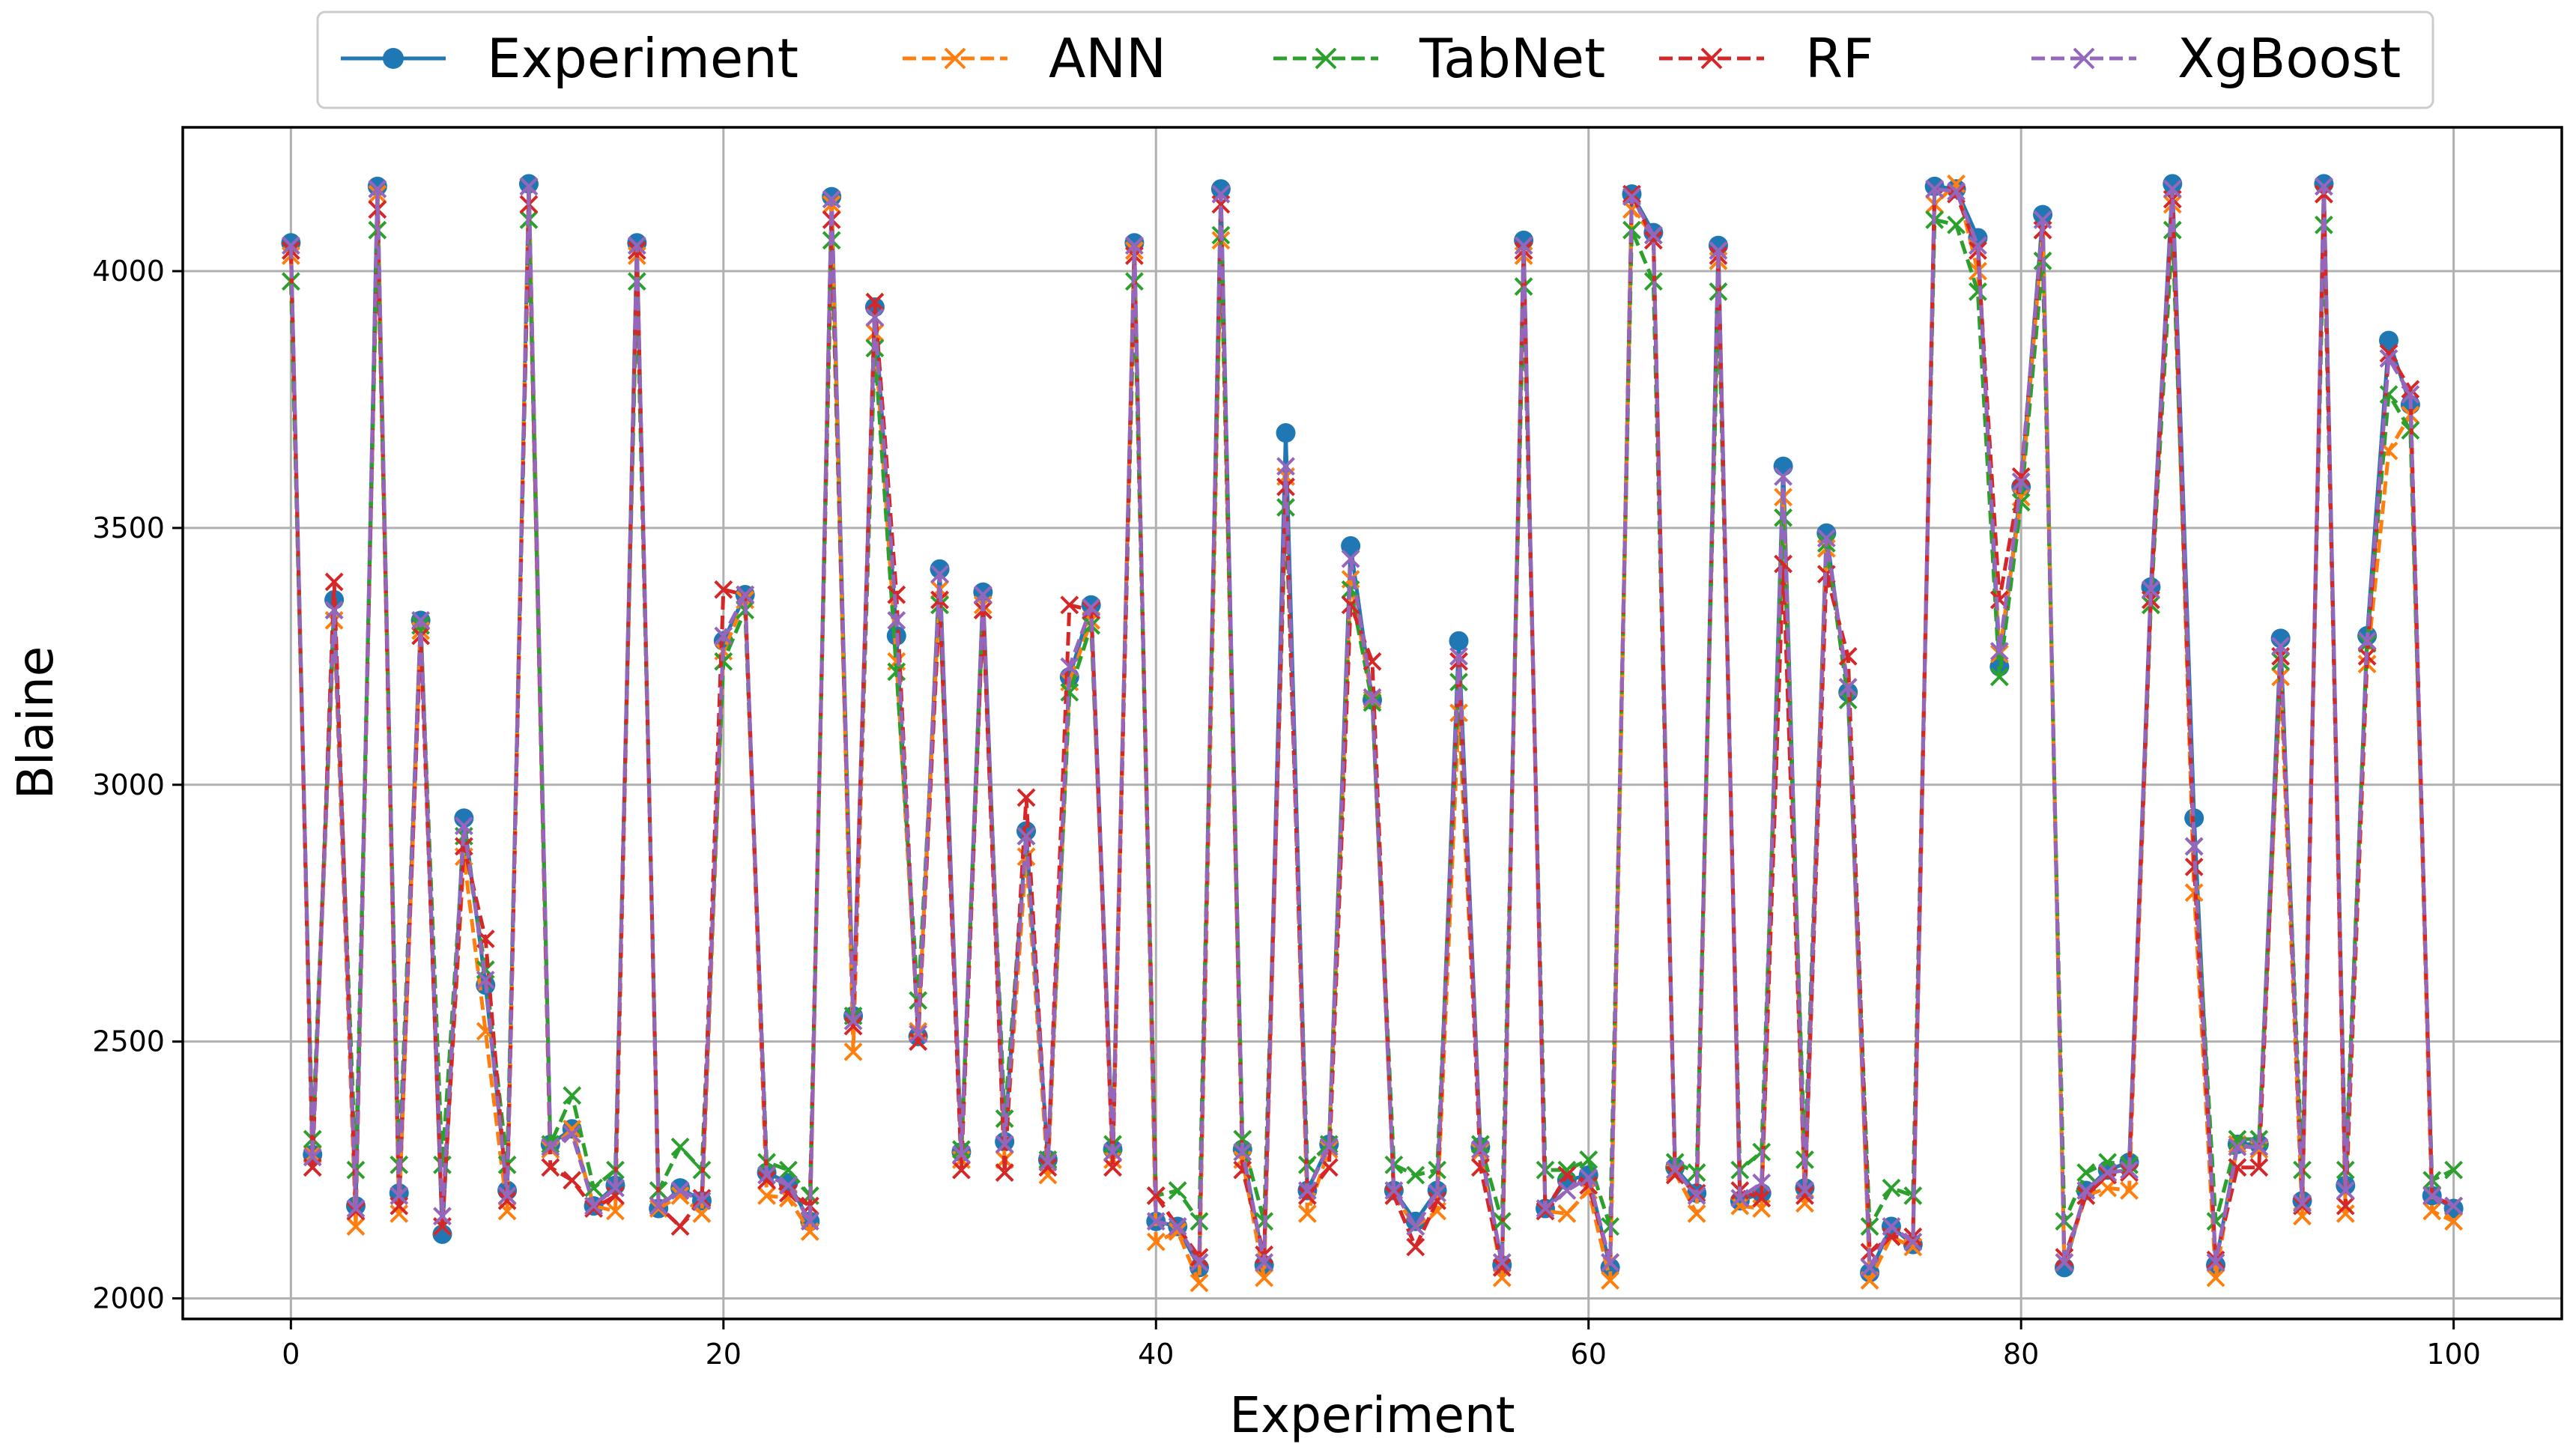  What do you see at coordinates (1512, 58) in the screenshot?
I see `legend-label-tabnet: TabNet` at bounding box center [1512, 58].